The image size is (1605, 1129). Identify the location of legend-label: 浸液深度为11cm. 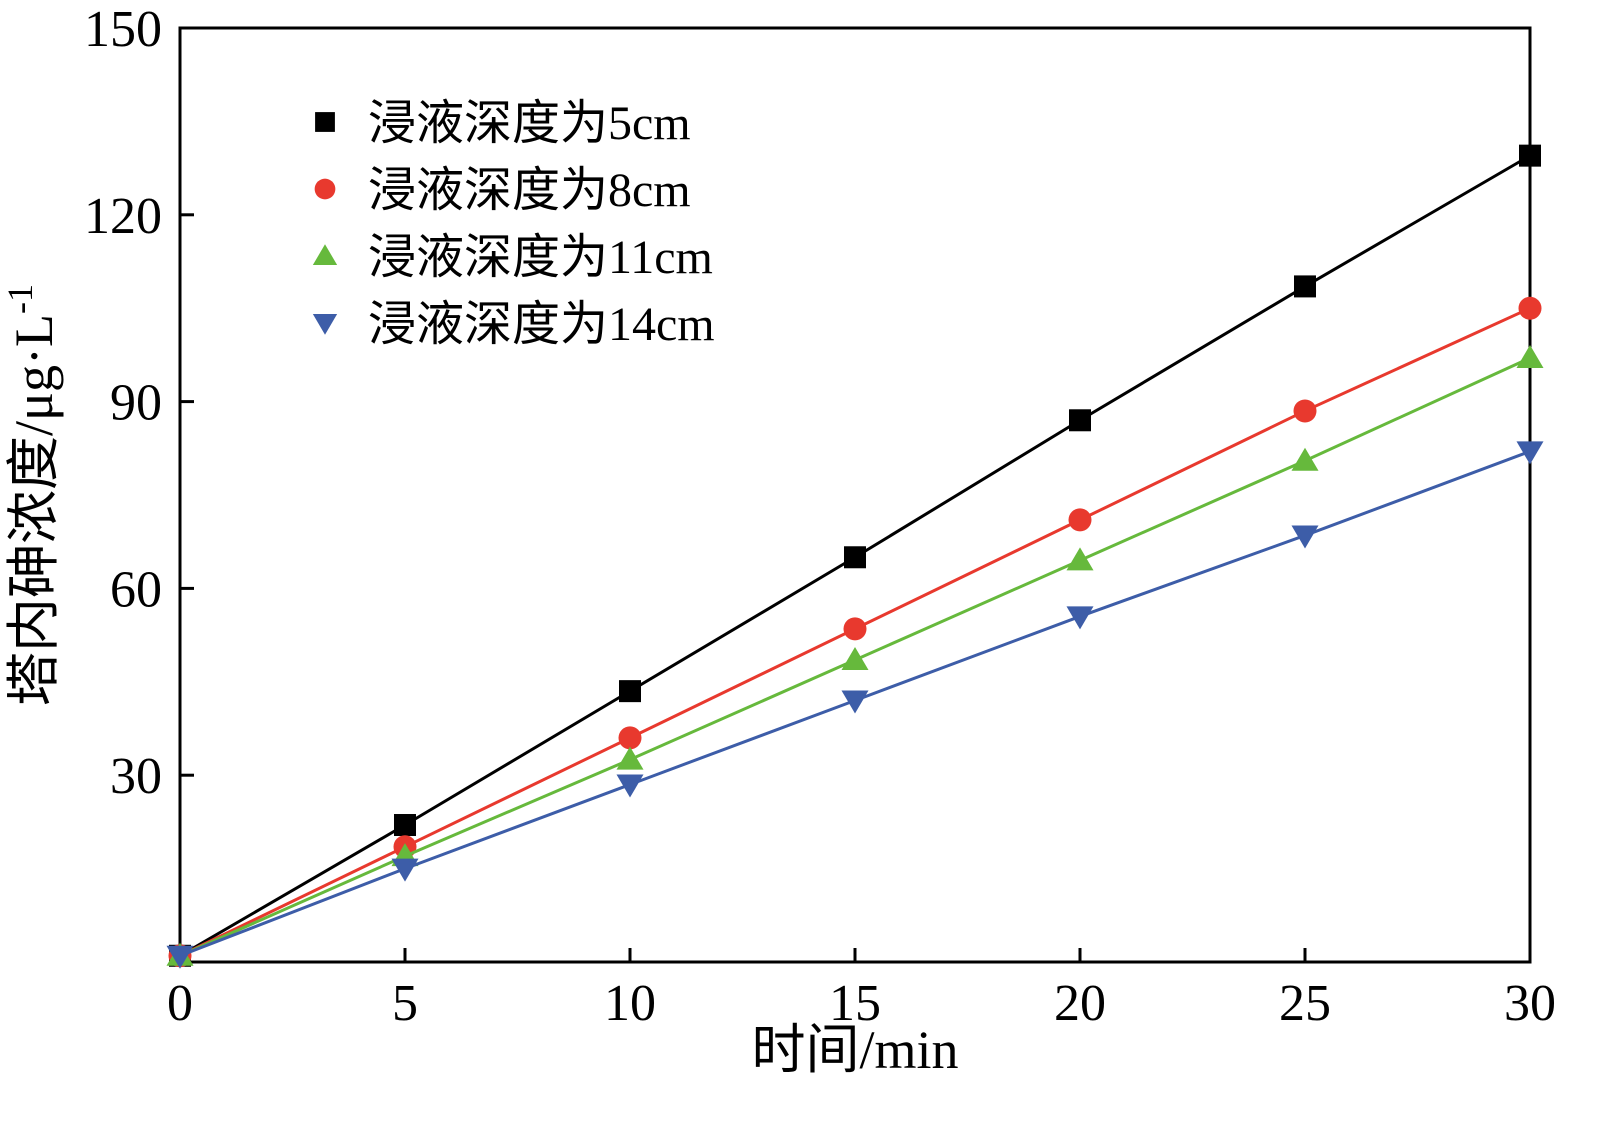
(540, 257).